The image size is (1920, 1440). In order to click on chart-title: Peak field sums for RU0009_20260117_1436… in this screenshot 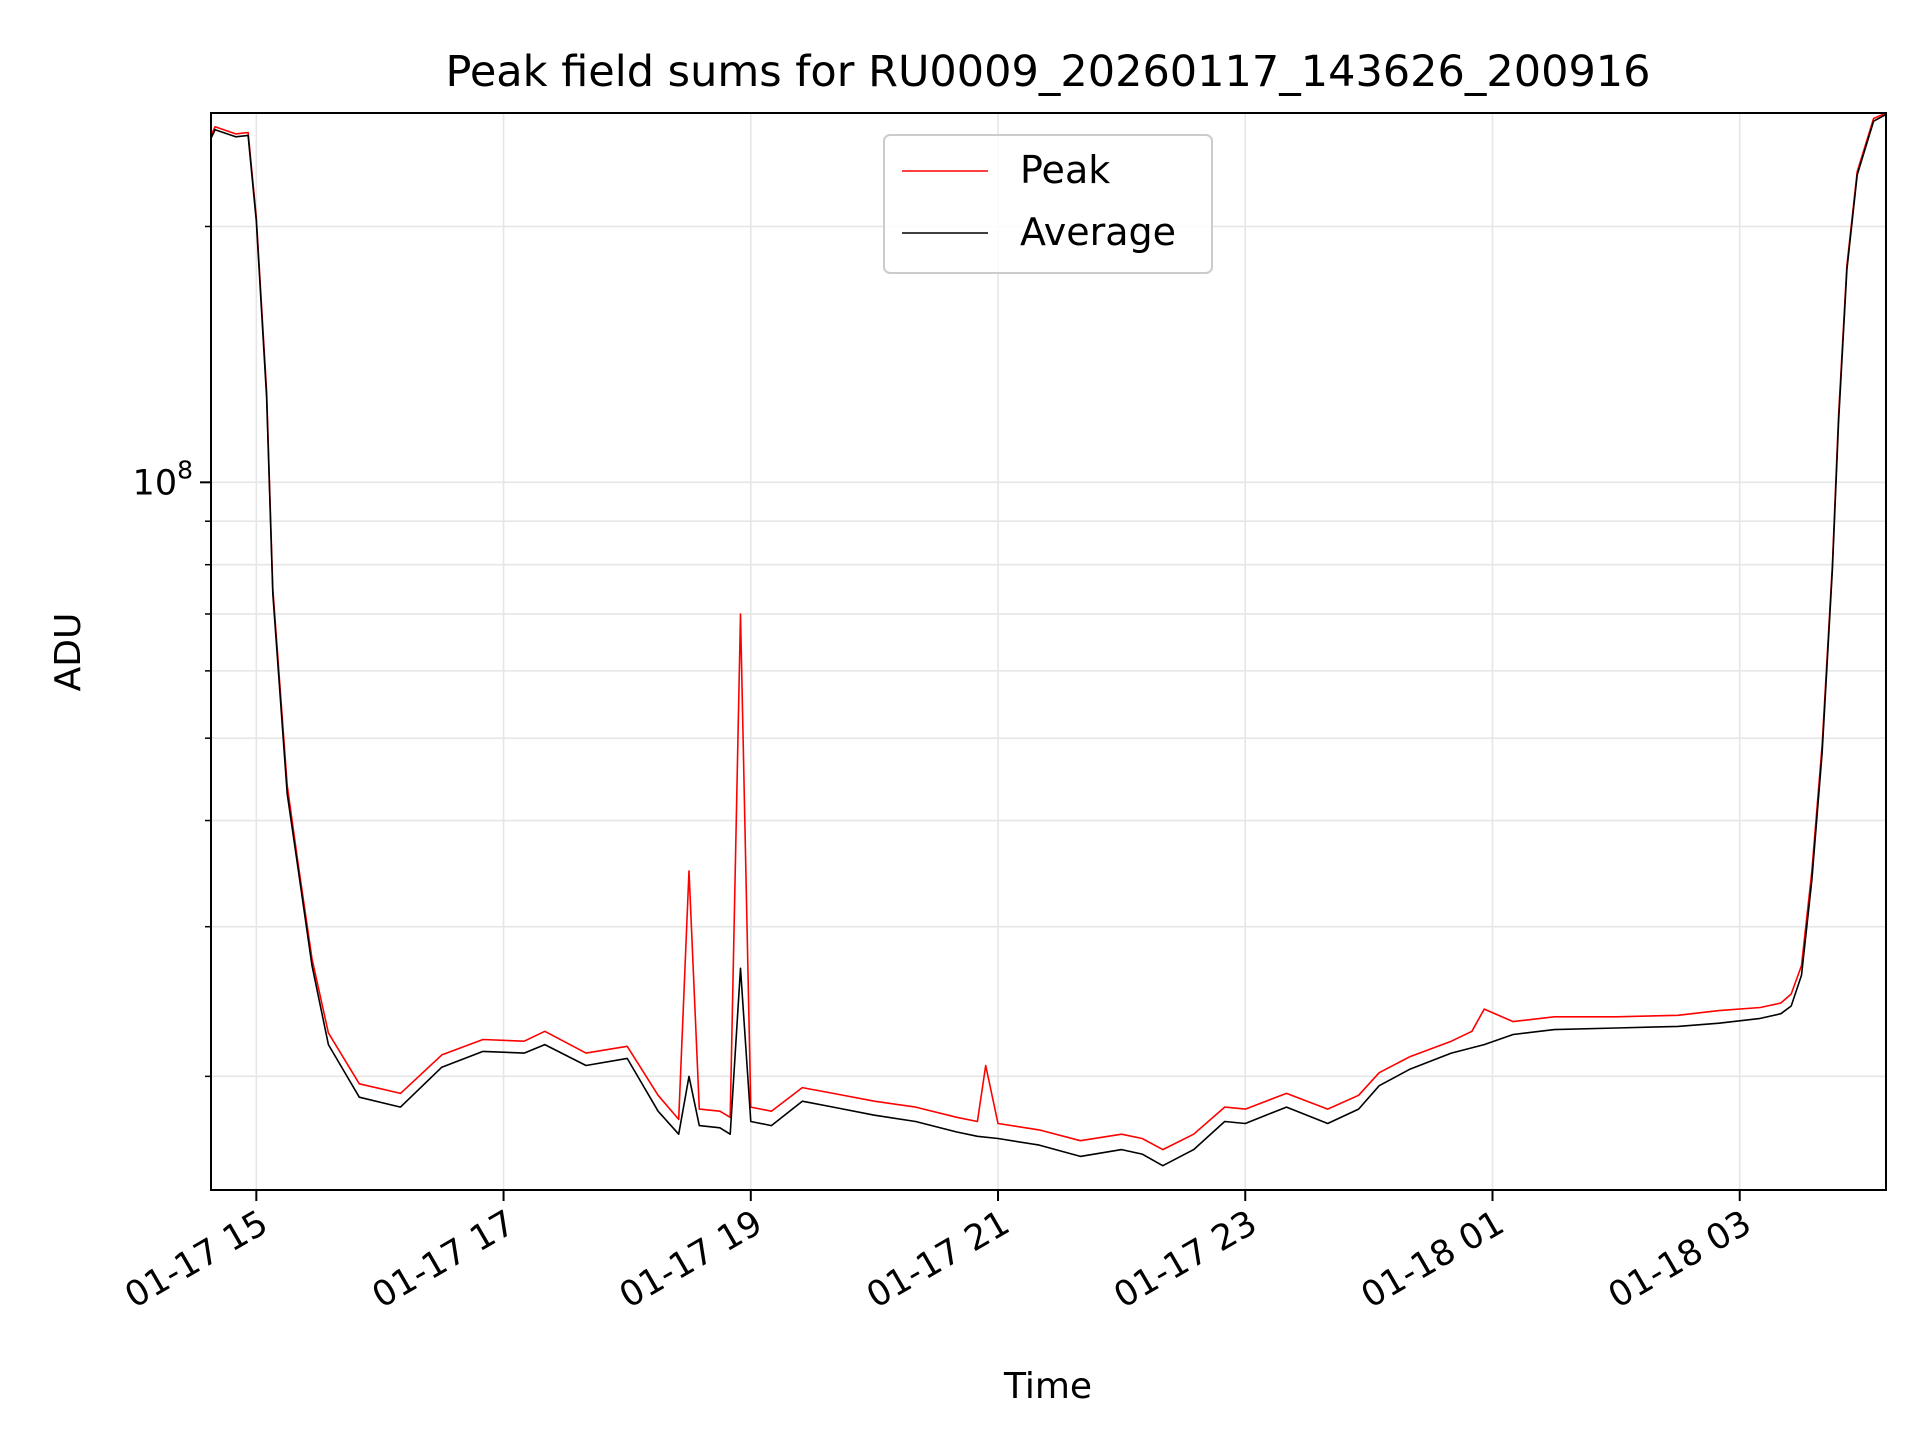, I will do `click(1047, 72)`.